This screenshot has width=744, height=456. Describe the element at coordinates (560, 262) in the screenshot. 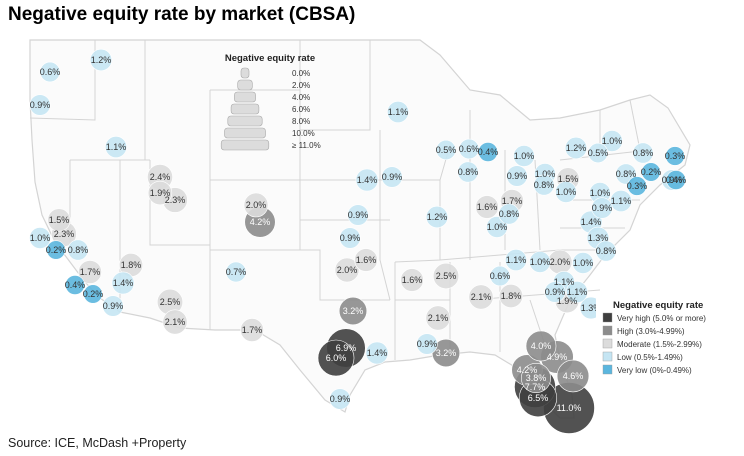

I see `bubble-label: 2.0%` at that location.